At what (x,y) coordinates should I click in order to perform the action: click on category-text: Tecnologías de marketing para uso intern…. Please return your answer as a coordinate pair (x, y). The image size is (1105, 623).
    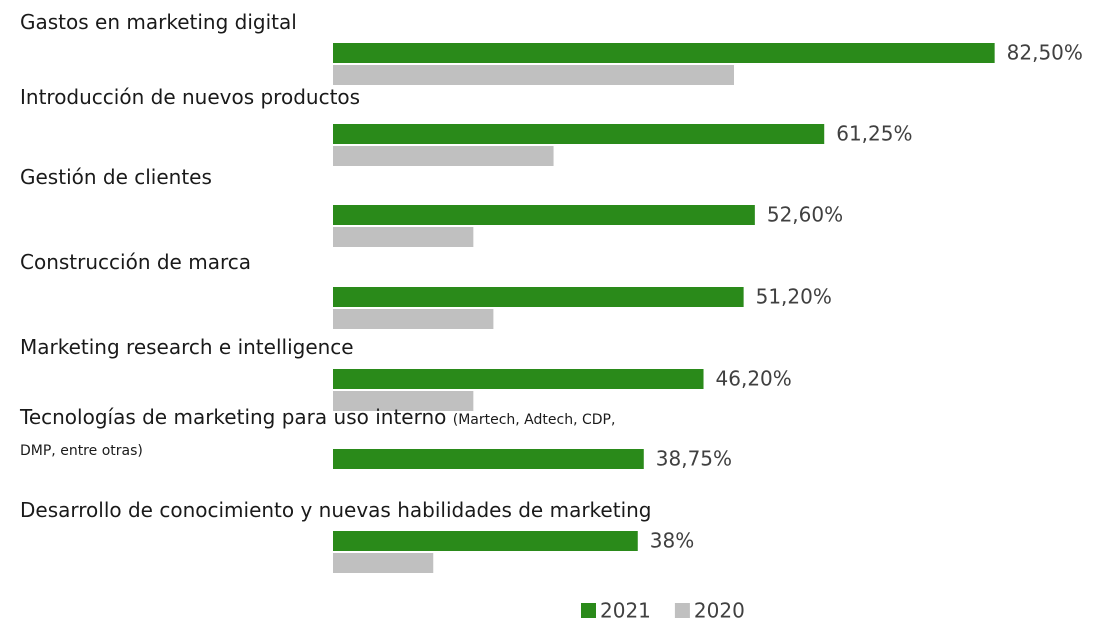
    Looking at the image, I should click on (233, 417).